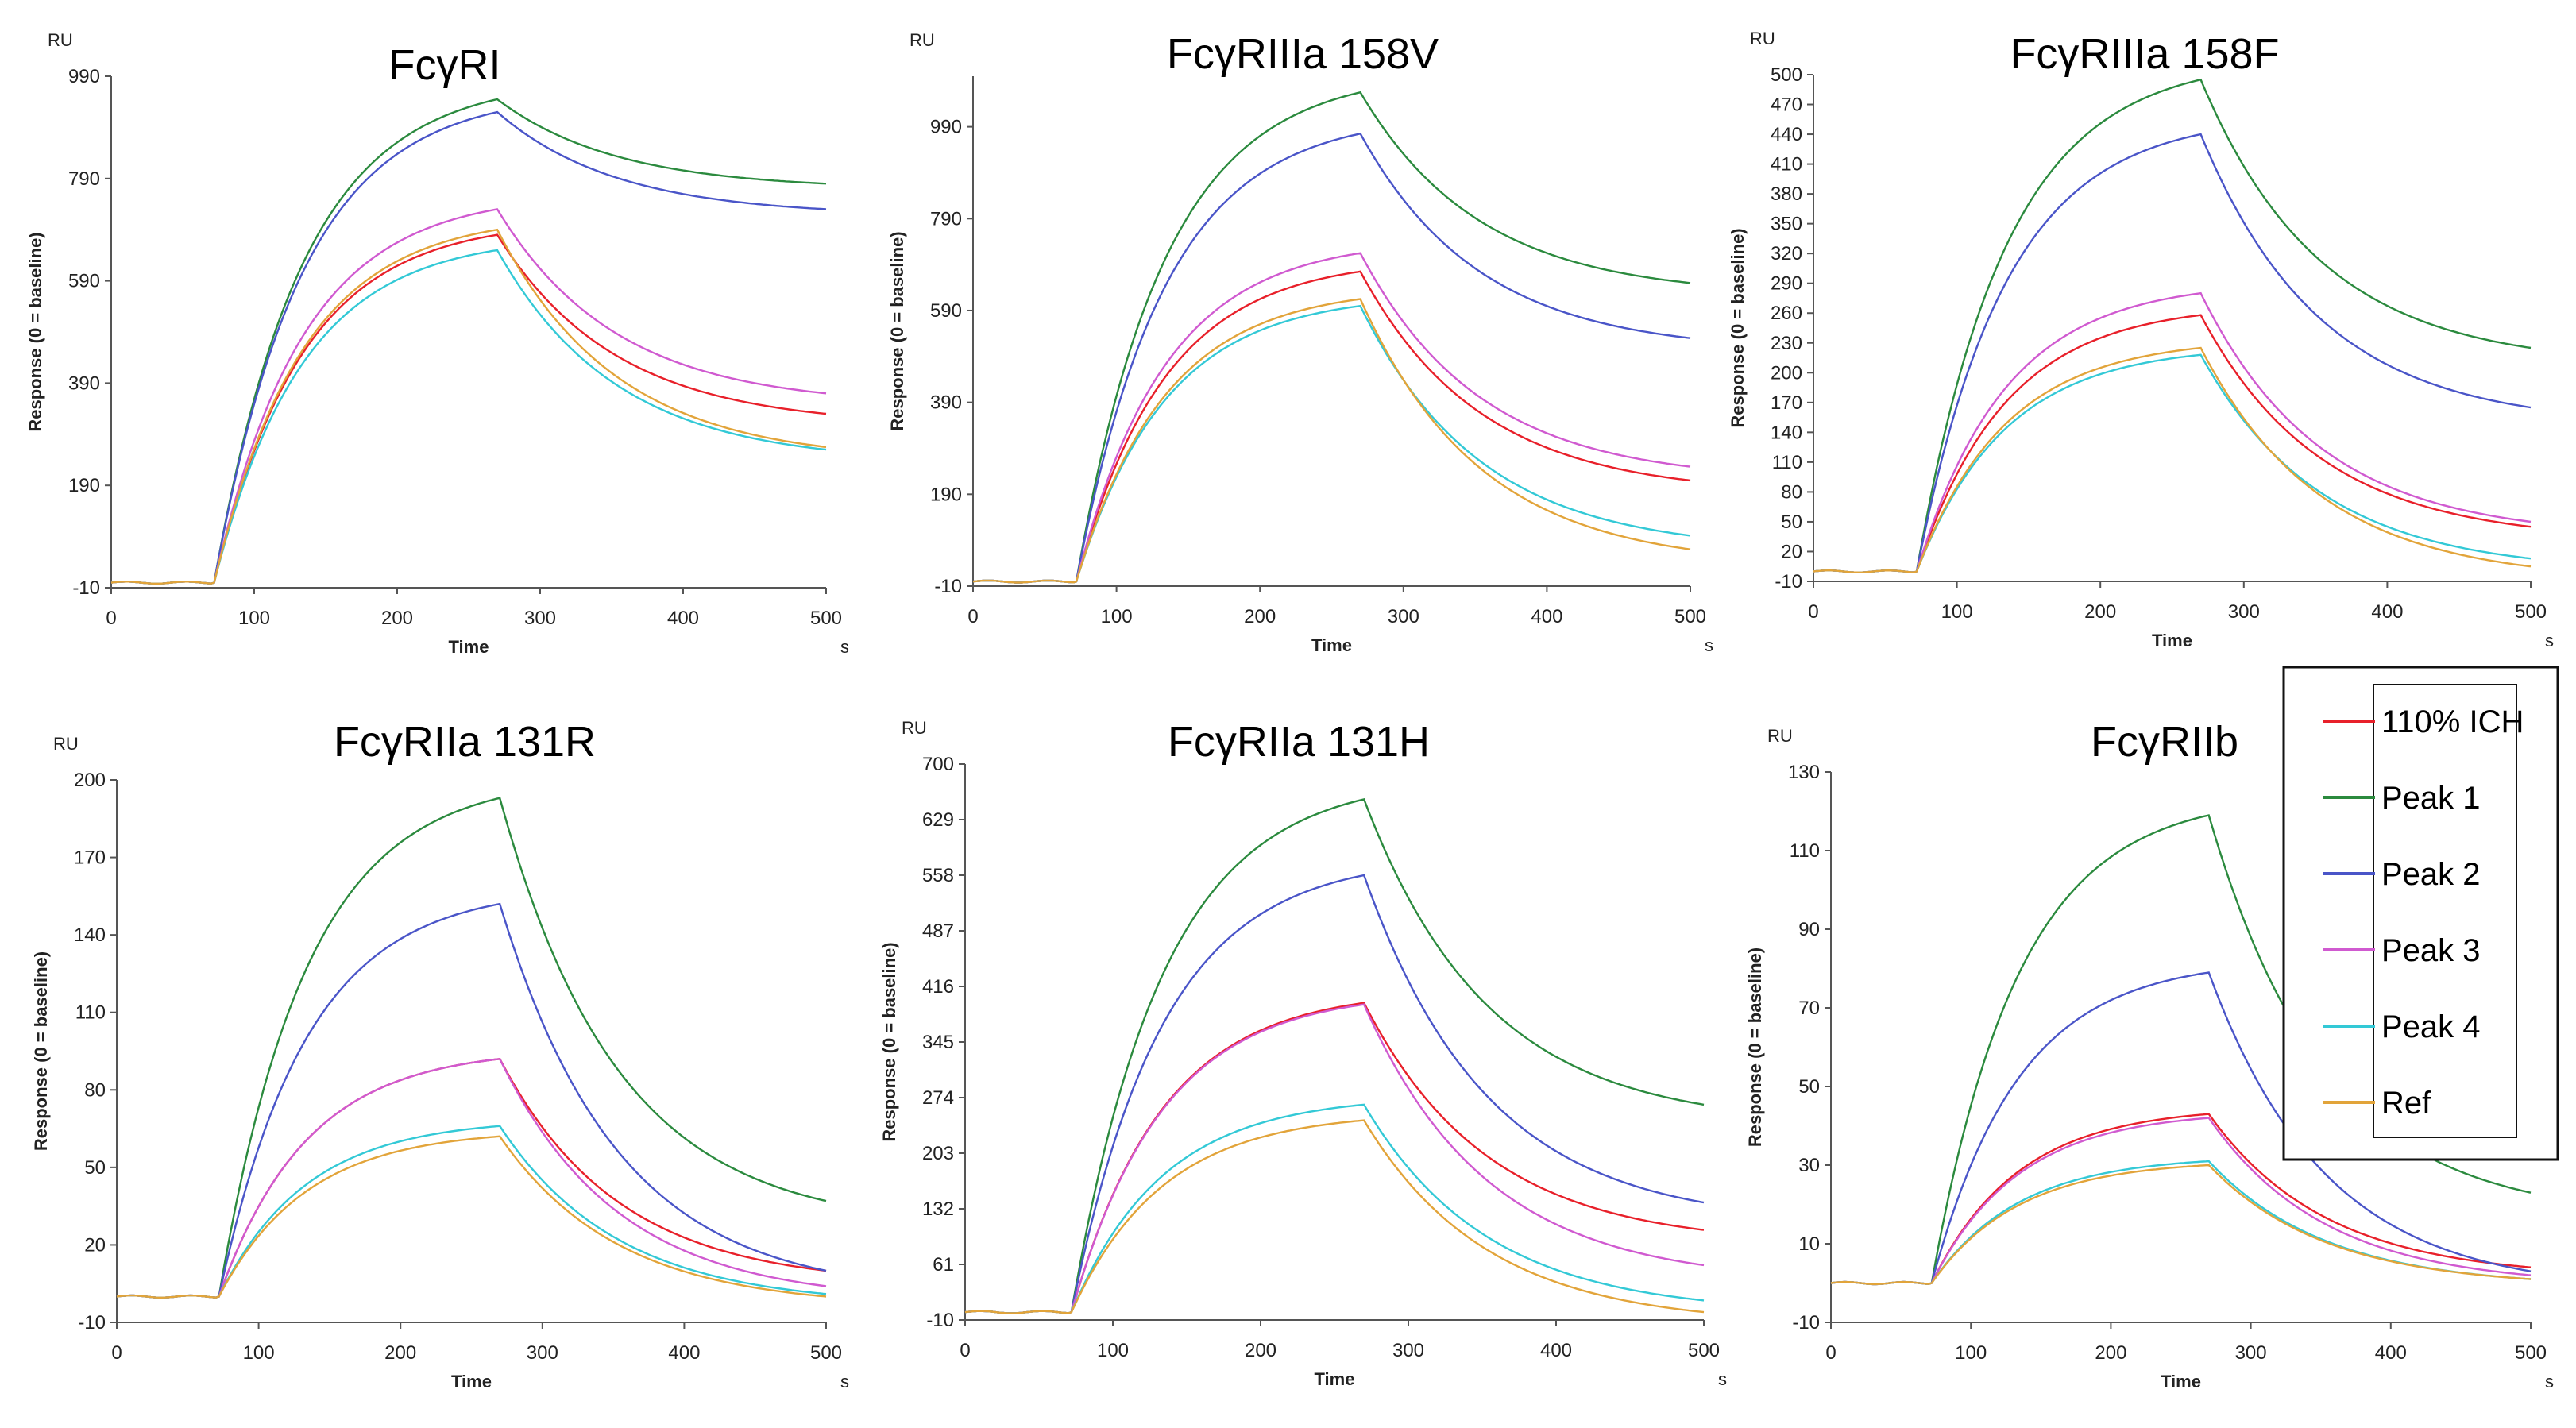 Image resolution: width=2576 pixels, height=1428 pixels. Describe the element at coordinates (1786, 253) in the screenshot. I see `y-tick-label: 320` at that location.